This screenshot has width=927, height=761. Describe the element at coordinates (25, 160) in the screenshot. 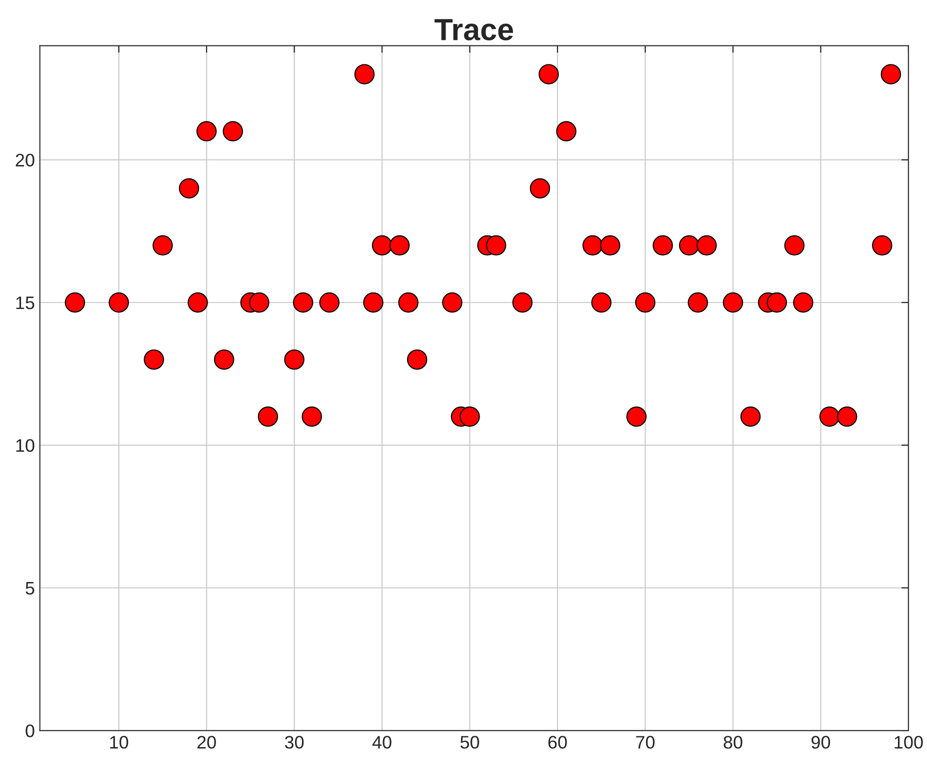

I see `y-tick-label: 20` at that location.